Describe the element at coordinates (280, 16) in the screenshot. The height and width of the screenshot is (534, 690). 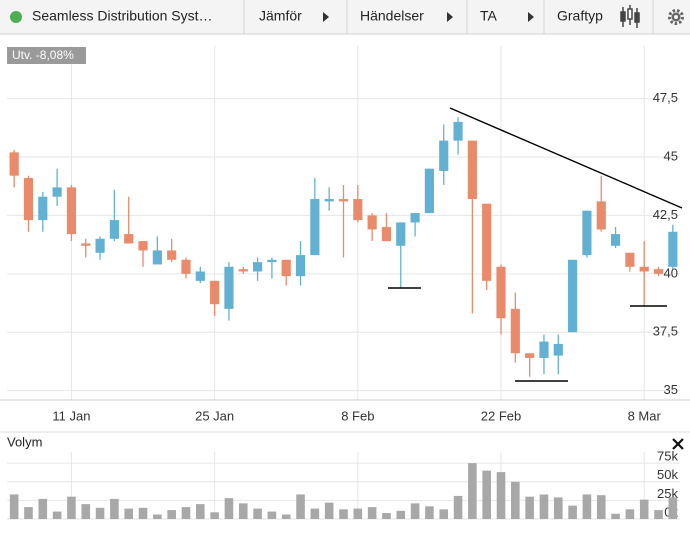
I see `menu-item: Jämför` at that location.